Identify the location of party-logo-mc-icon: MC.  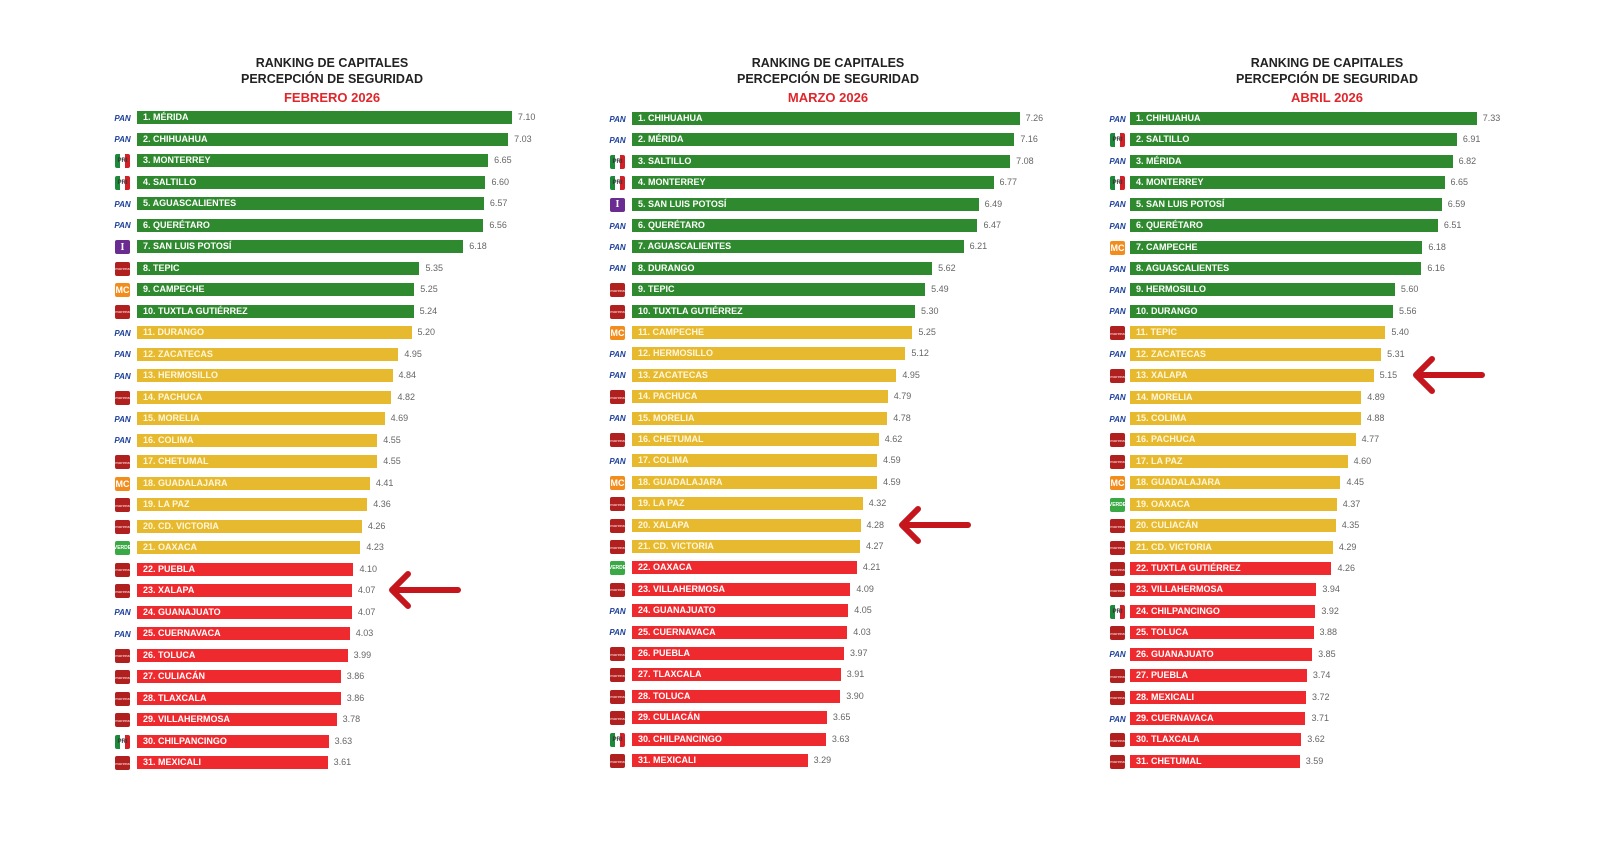
(122, 290).